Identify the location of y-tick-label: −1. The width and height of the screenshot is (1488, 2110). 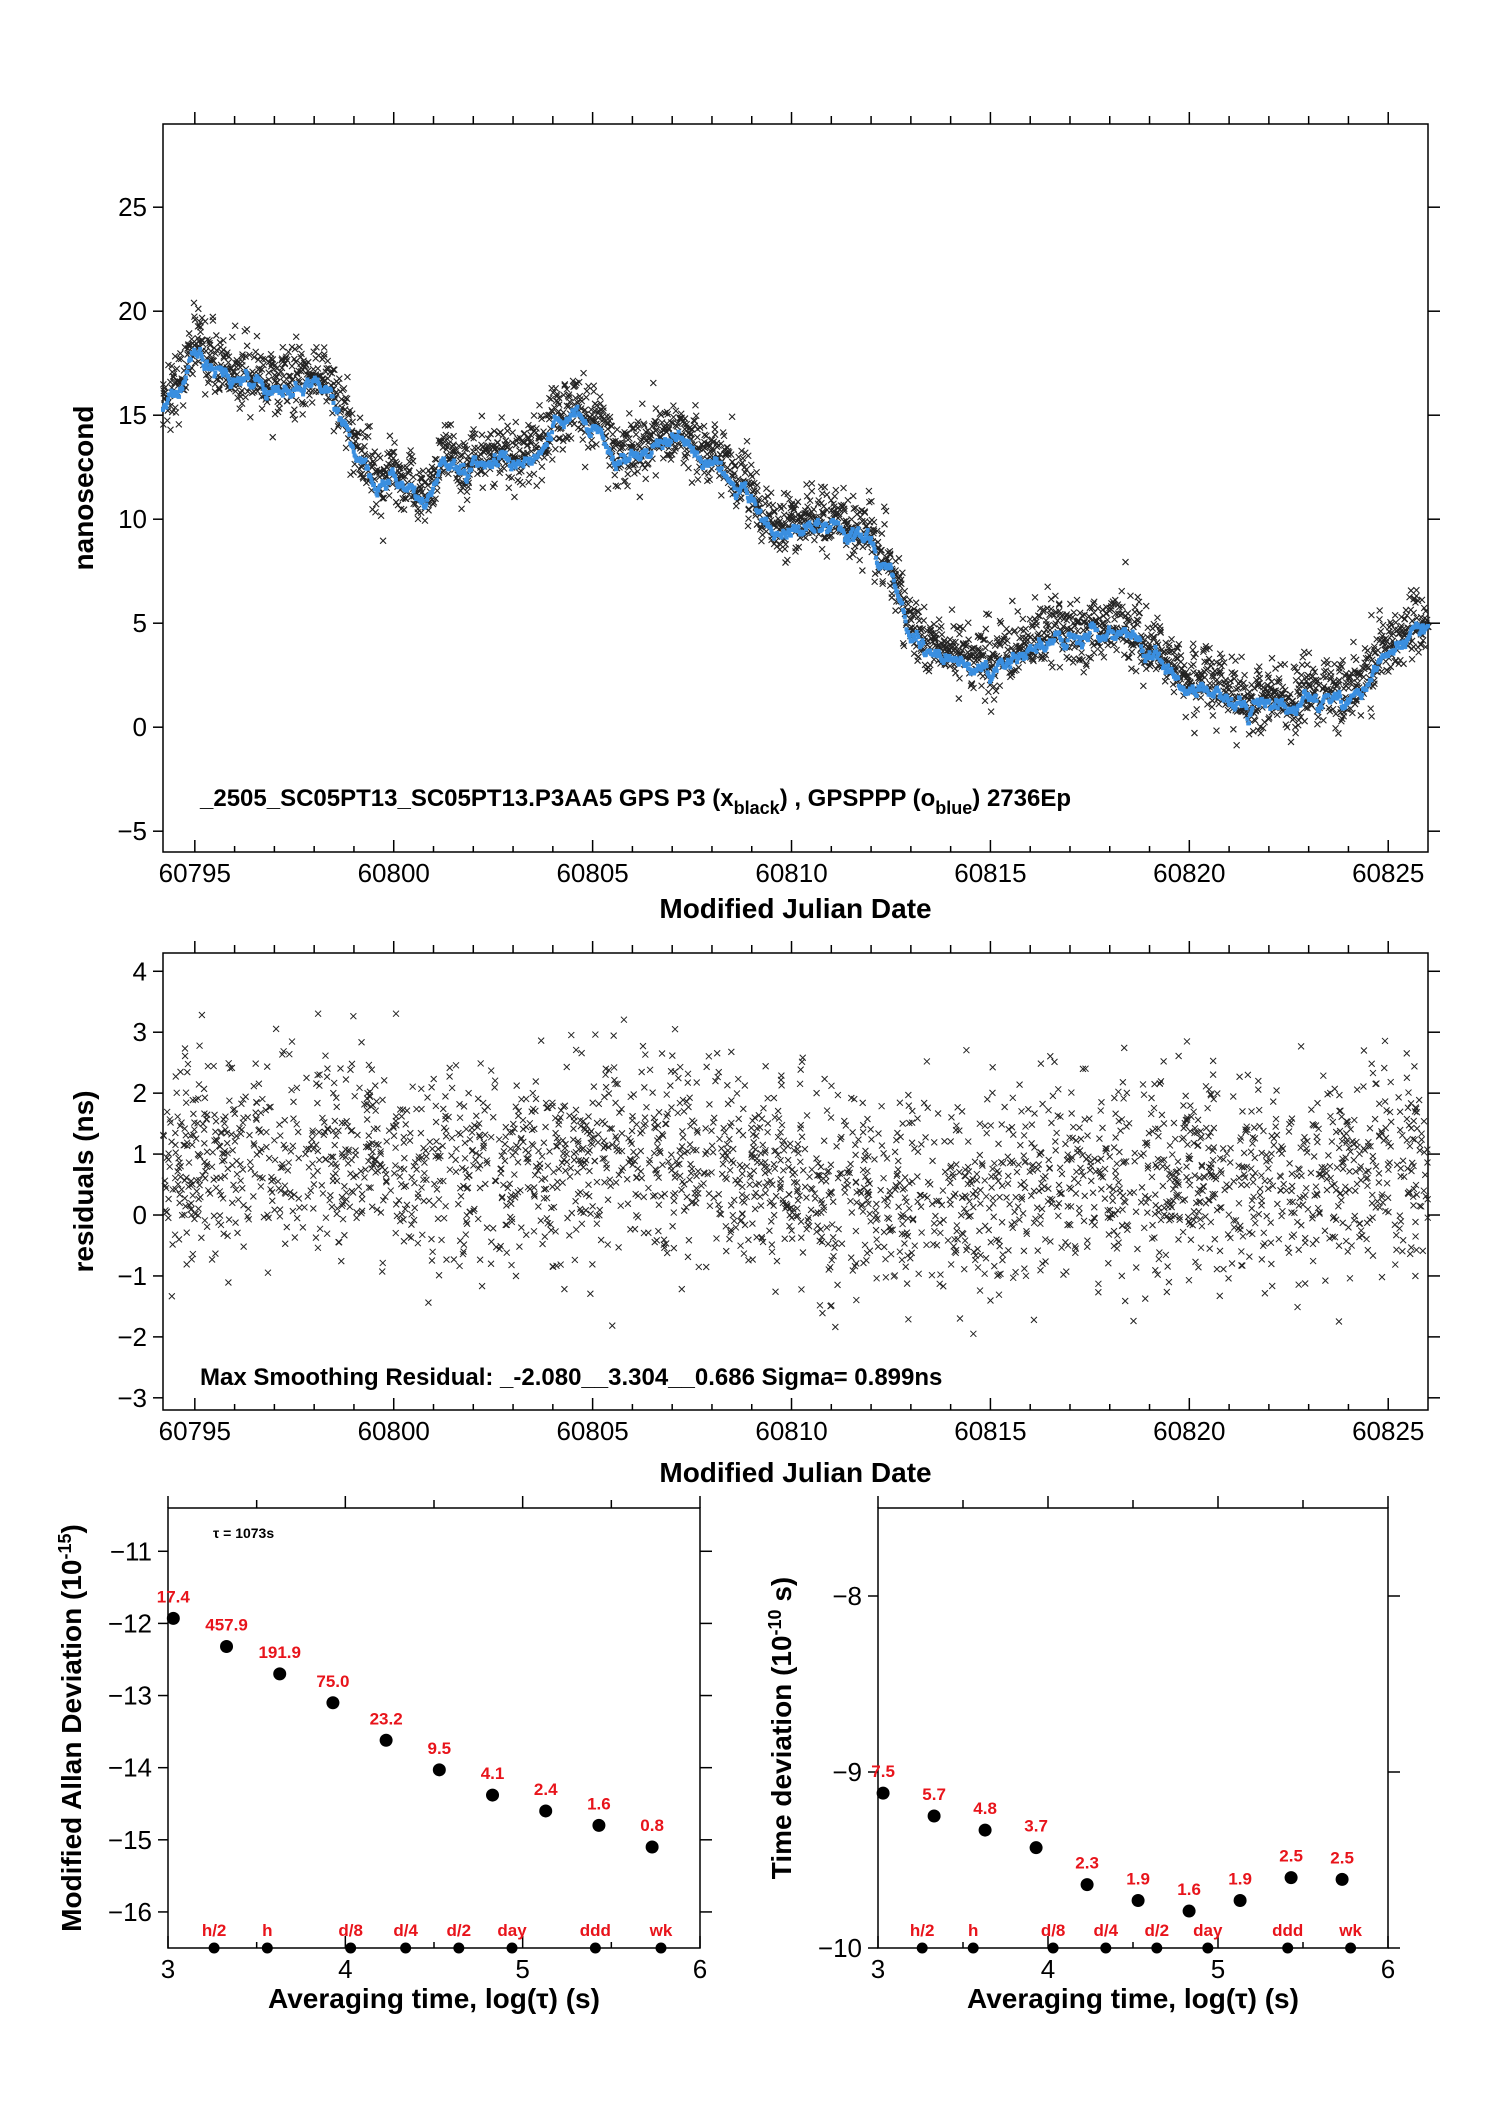
(132, 1276).